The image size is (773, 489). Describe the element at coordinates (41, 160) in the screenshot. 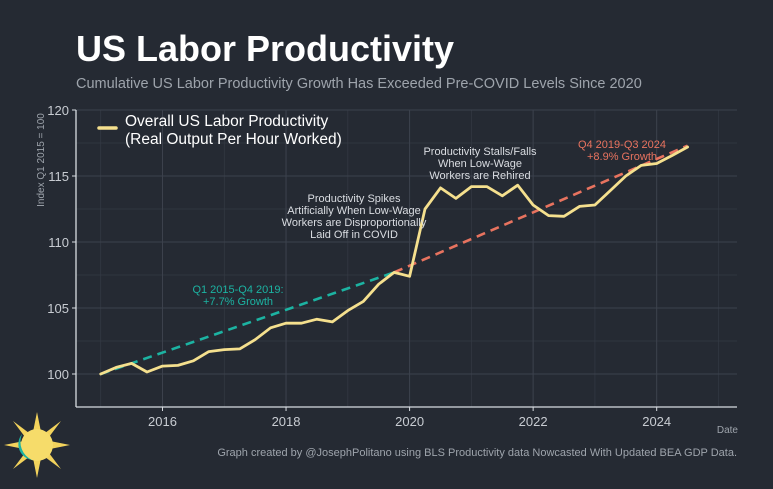

I see `y-axis-title: Index Q1 2015 = 100` at that location.